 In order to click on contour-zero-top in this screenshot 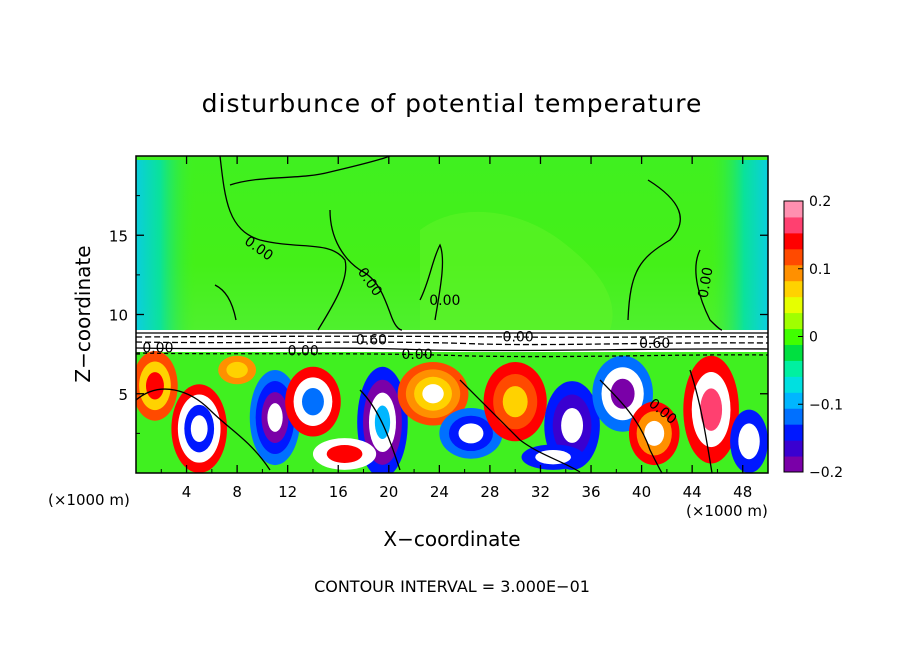, I will do `click(310, 171)`.